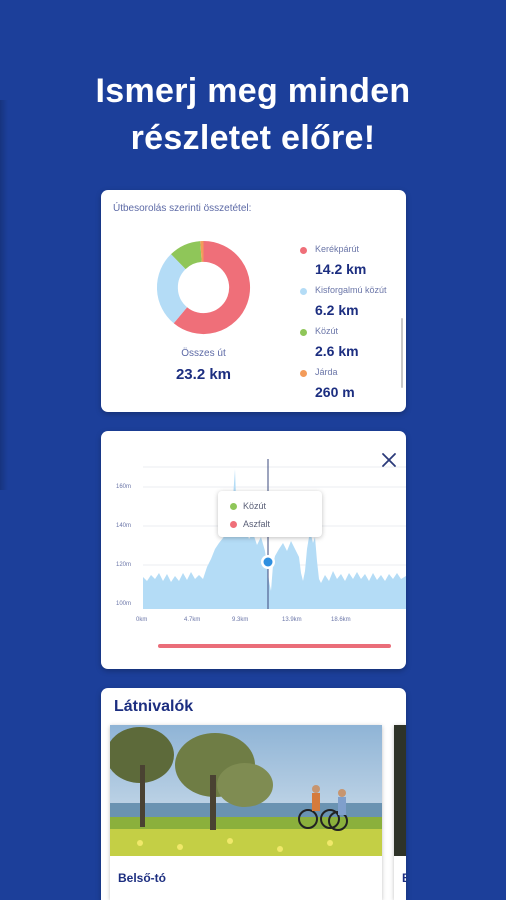 This screenshot has height=900, width=506. Describe the element at coordinates (274, 646) in the screenshot. I see `route-surface-bar` at that location.